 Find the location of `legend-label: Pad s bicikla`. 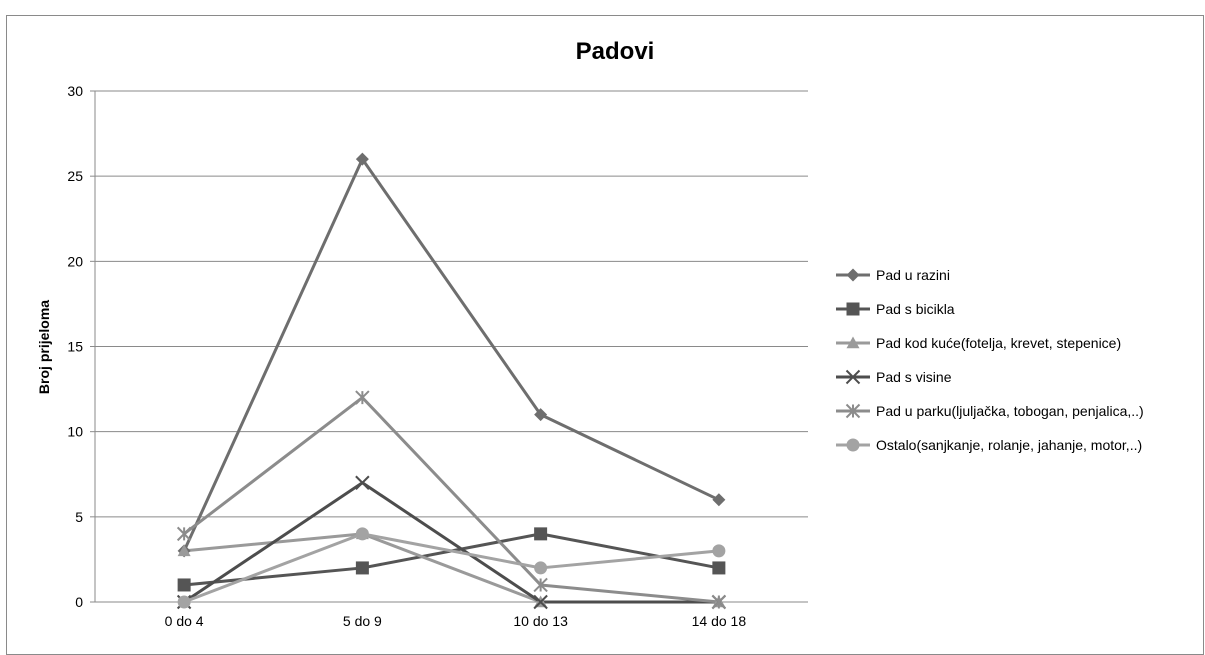

legend-label: Pad s bicikla is located at coordinates (915, 309).